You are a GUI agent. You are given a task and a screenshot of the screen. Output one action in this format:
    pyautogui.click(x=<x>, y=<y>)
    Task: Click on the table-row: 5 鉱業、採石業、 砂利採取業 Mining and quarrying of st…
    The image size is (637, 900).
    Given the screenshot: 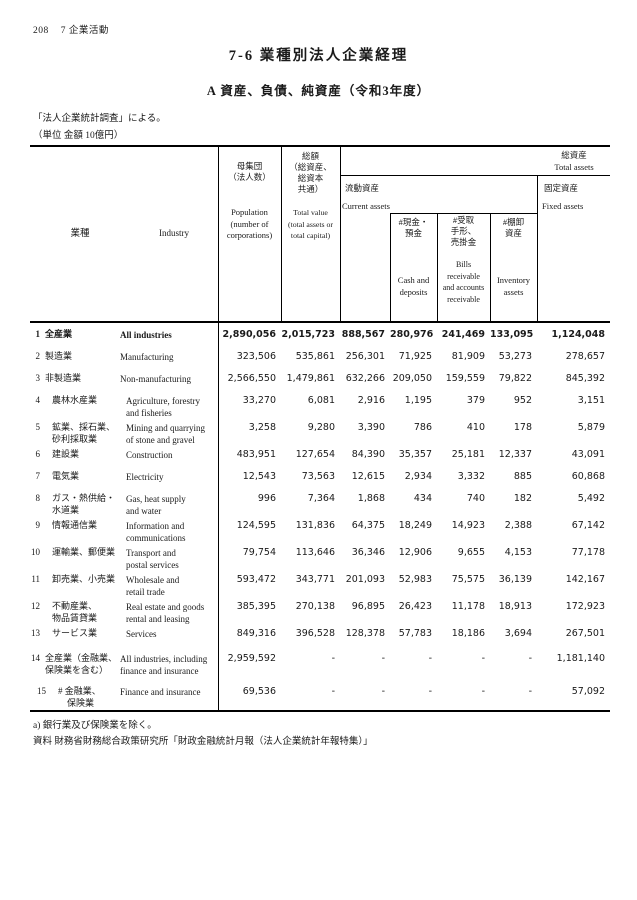 What is the action you would take?
    pyautogui.click(x=320, y=431)
    